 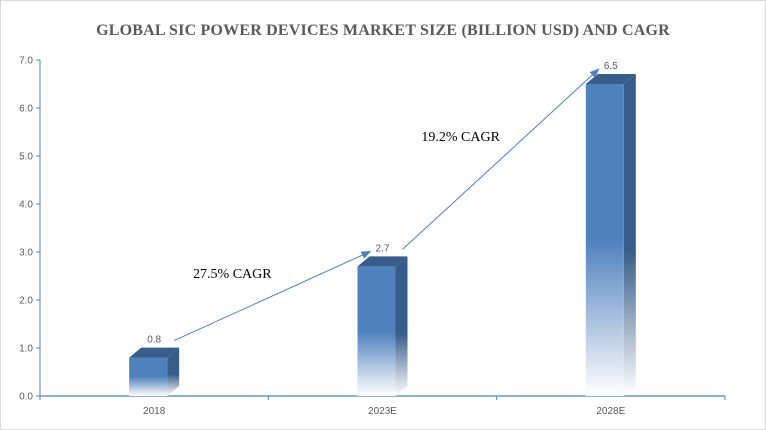 I want to click on y-tick-label: 3.0, so click(x=26, y=253).